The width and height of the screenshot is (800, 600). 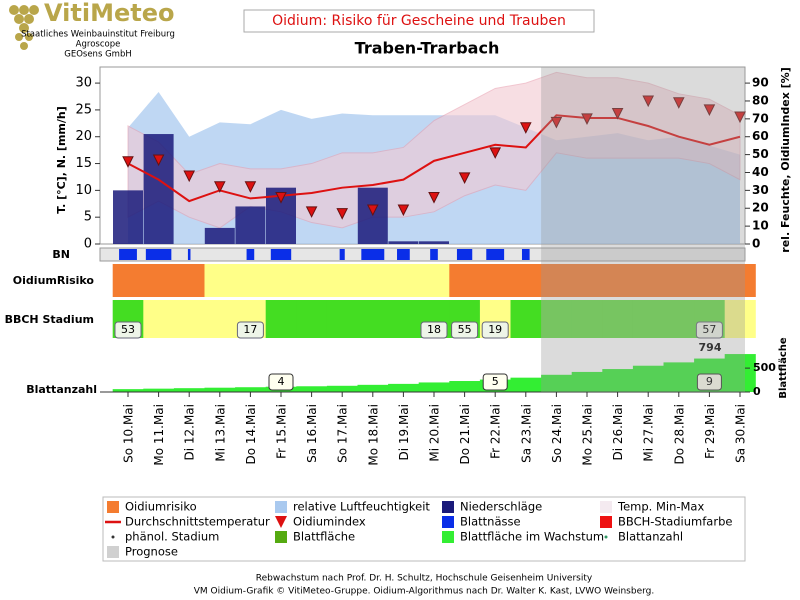 I want to click on legend-label: BBCH-Stadiumfarbe, so click(x=675, y=522).